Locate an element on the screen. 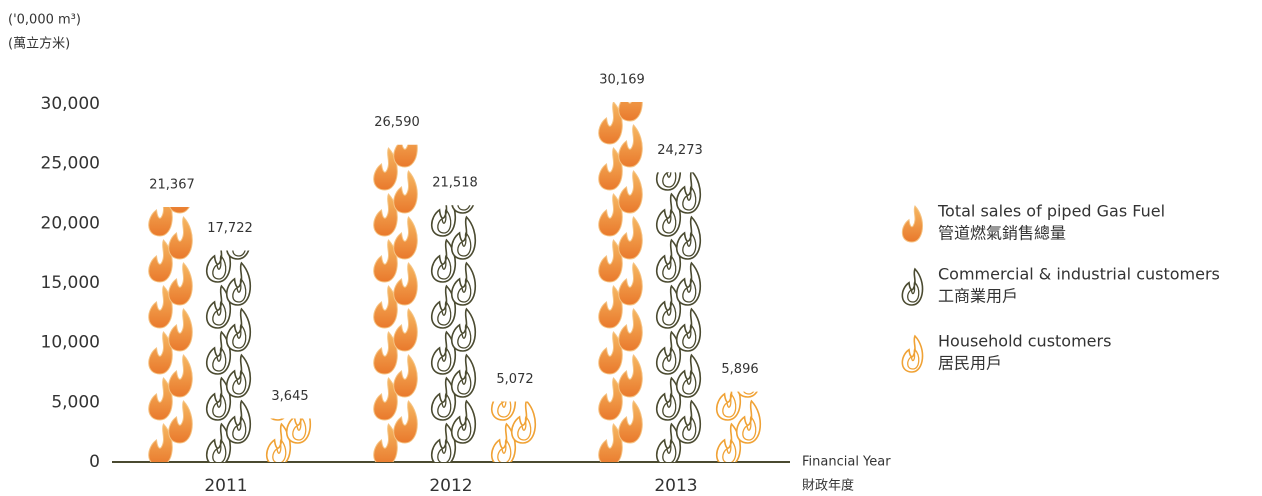  legend-label: Household customers is located at coordinates (1024, 341).